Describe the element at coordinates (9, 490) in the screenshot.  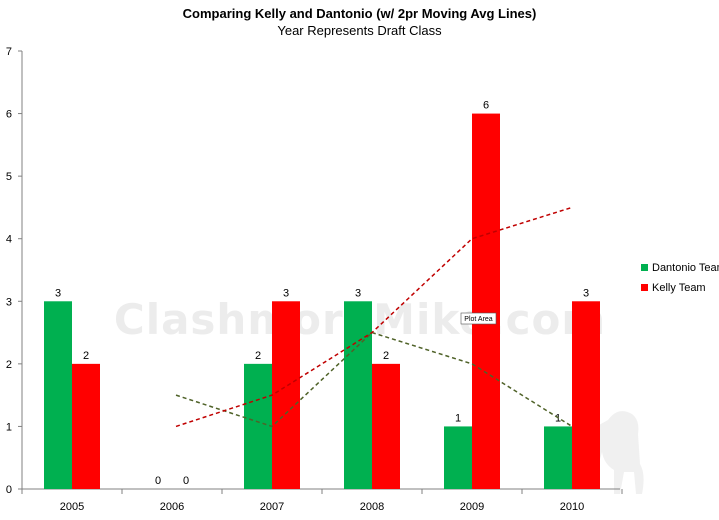
I see `y-tick-label: 0` at that location.